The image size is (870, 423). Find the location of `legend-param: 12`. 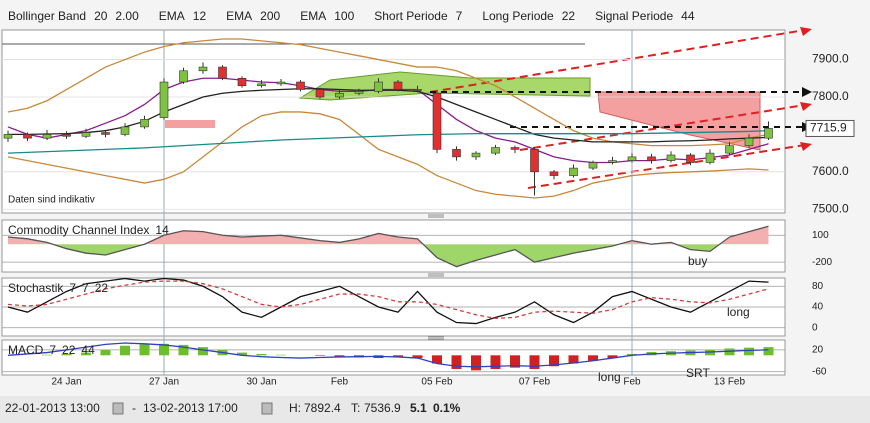

legend-param: 12 is located at coordinates (200, 16).